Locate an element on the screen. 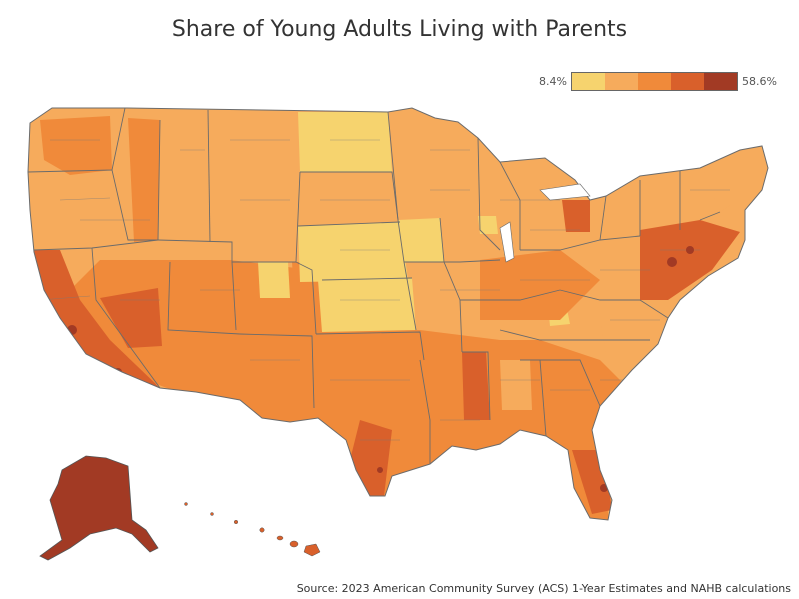 The height and width of the screenshot is (599, 799). region-ms is located at coordinates (476, 386).